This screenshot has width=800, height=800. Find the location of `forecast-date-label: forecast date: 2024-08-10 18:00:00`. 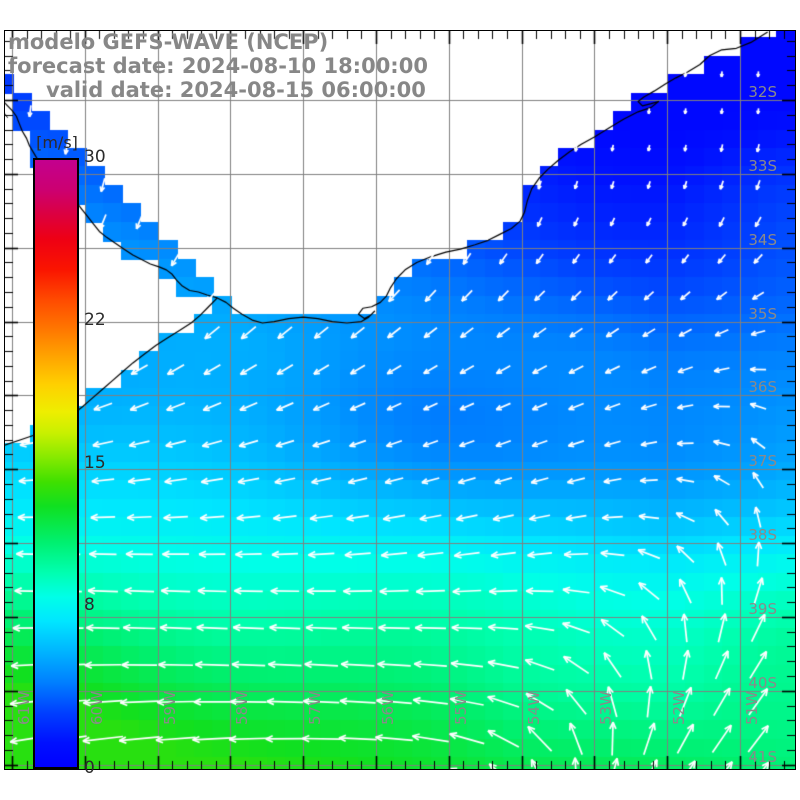

forecast-date-label: forecast date: 2024-08-10 18:00:00 is located at coordinates (218, 66).